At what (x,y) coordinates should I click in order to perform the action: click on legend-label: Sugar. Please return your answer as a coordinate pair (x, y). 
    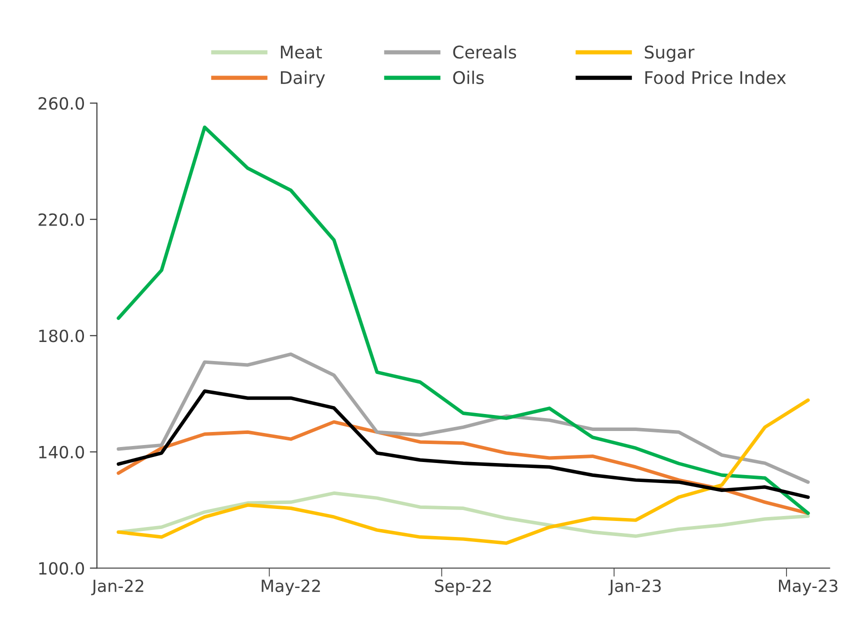
    Looking at the image, I should click on (669, 54).